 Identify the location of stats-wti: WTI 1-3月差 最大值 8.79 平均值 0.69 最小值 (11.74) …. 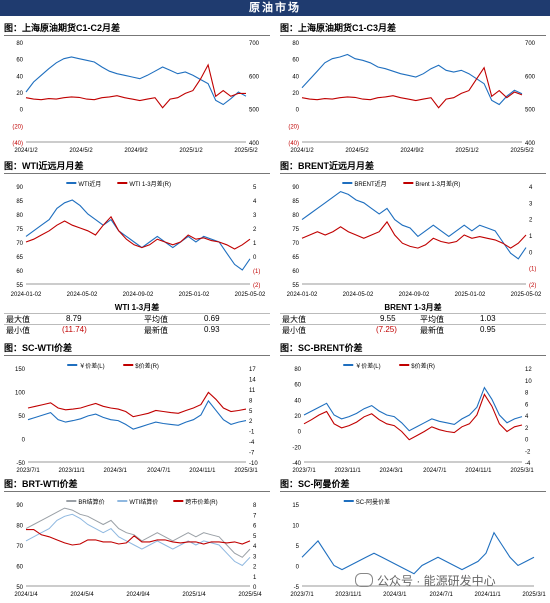
(137, 322).